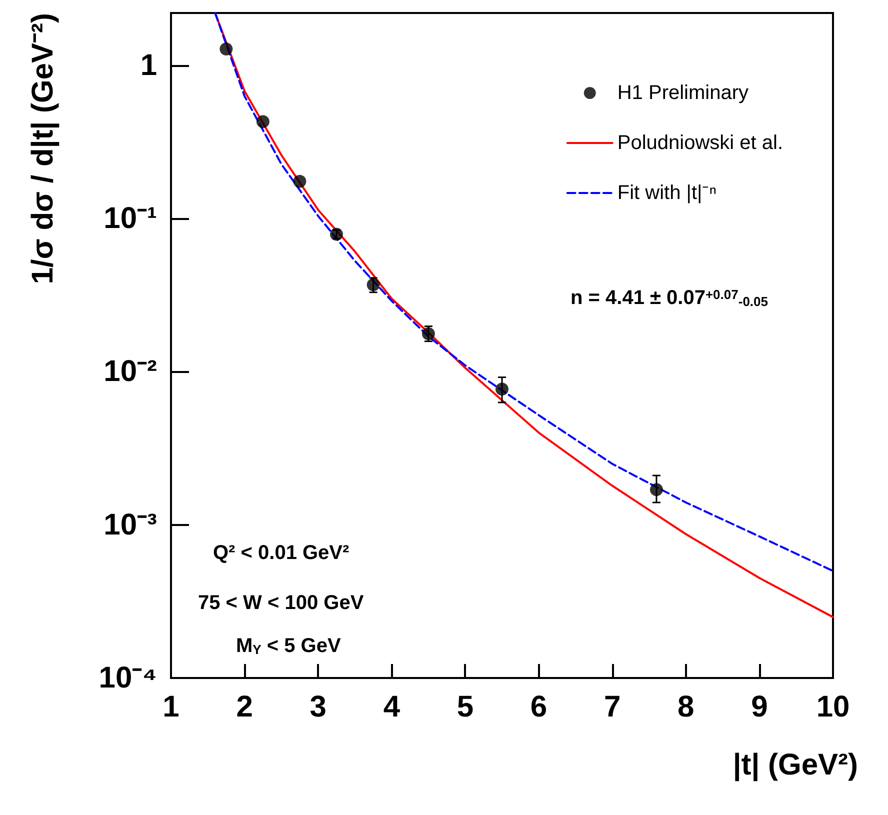 Image resolution: width=888 pixels, height=815 pixels. I want to click on x-tick-label: 9, so click(759, 707).